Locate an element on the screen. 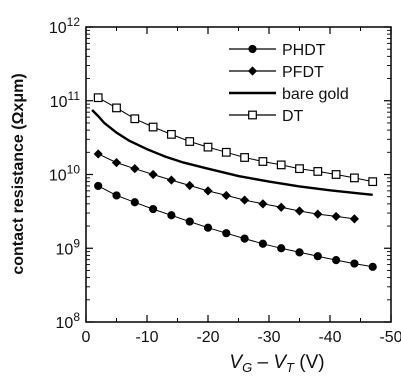 Image resolution: width=401 pixels, height=385 pixels. x-tick-label: -40 is located at coordinates (329, 337).